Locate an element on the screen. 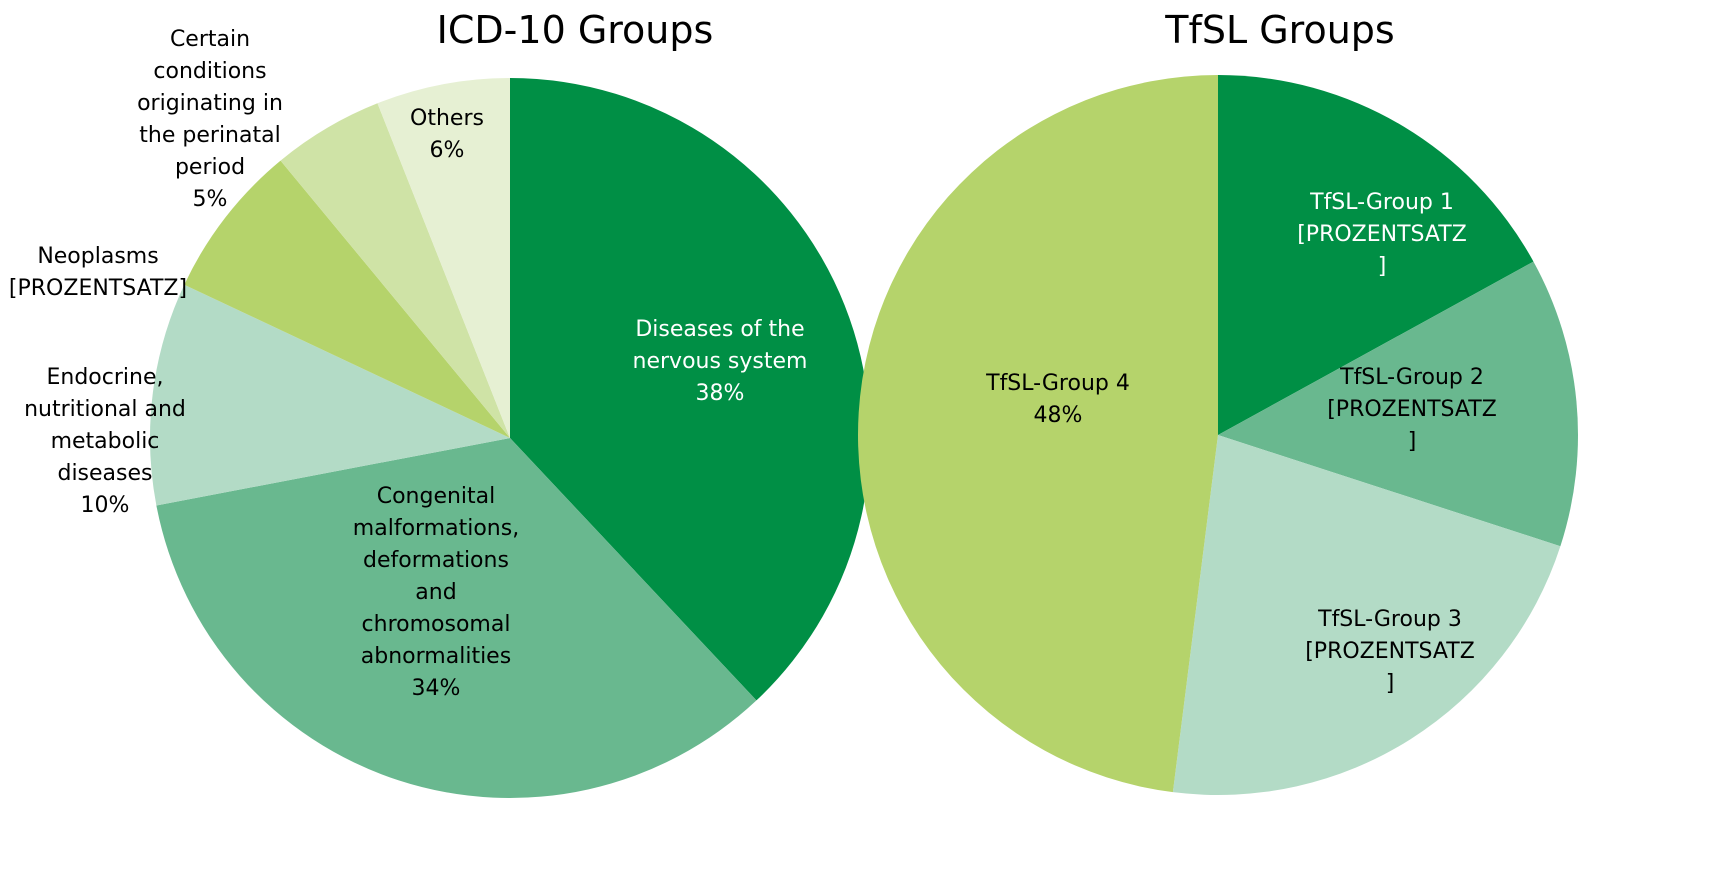 The width and height of the screenshot is (1720, 874). category-label: TfSL-Group 4 is located at coordinates (1058, 383).